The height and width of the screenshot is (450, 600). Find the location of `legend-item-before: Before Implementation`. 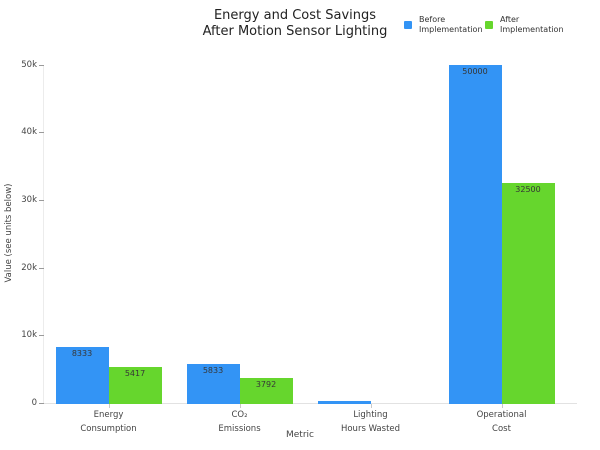

legend-item-before: Before Implementation is located at coordinates (443, 24).